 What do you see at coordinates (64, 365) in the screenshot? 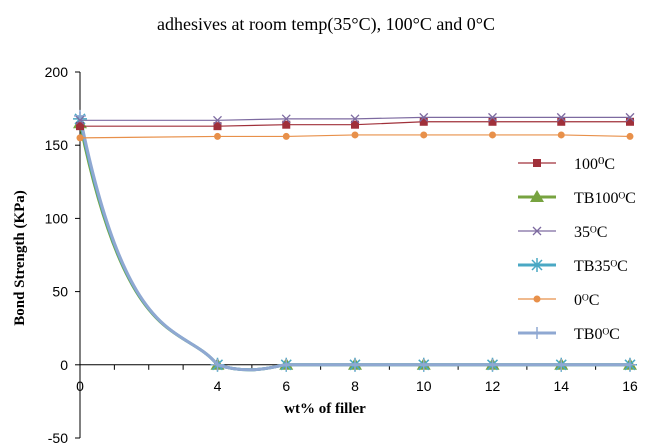
I see `y-tick-label: 0` at bounding box center [64, 365].